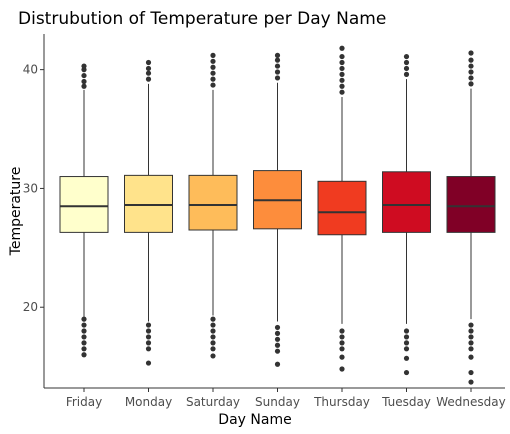 The image size is (510, 434). I want to click on box-group-thursday, so click(342, 208).